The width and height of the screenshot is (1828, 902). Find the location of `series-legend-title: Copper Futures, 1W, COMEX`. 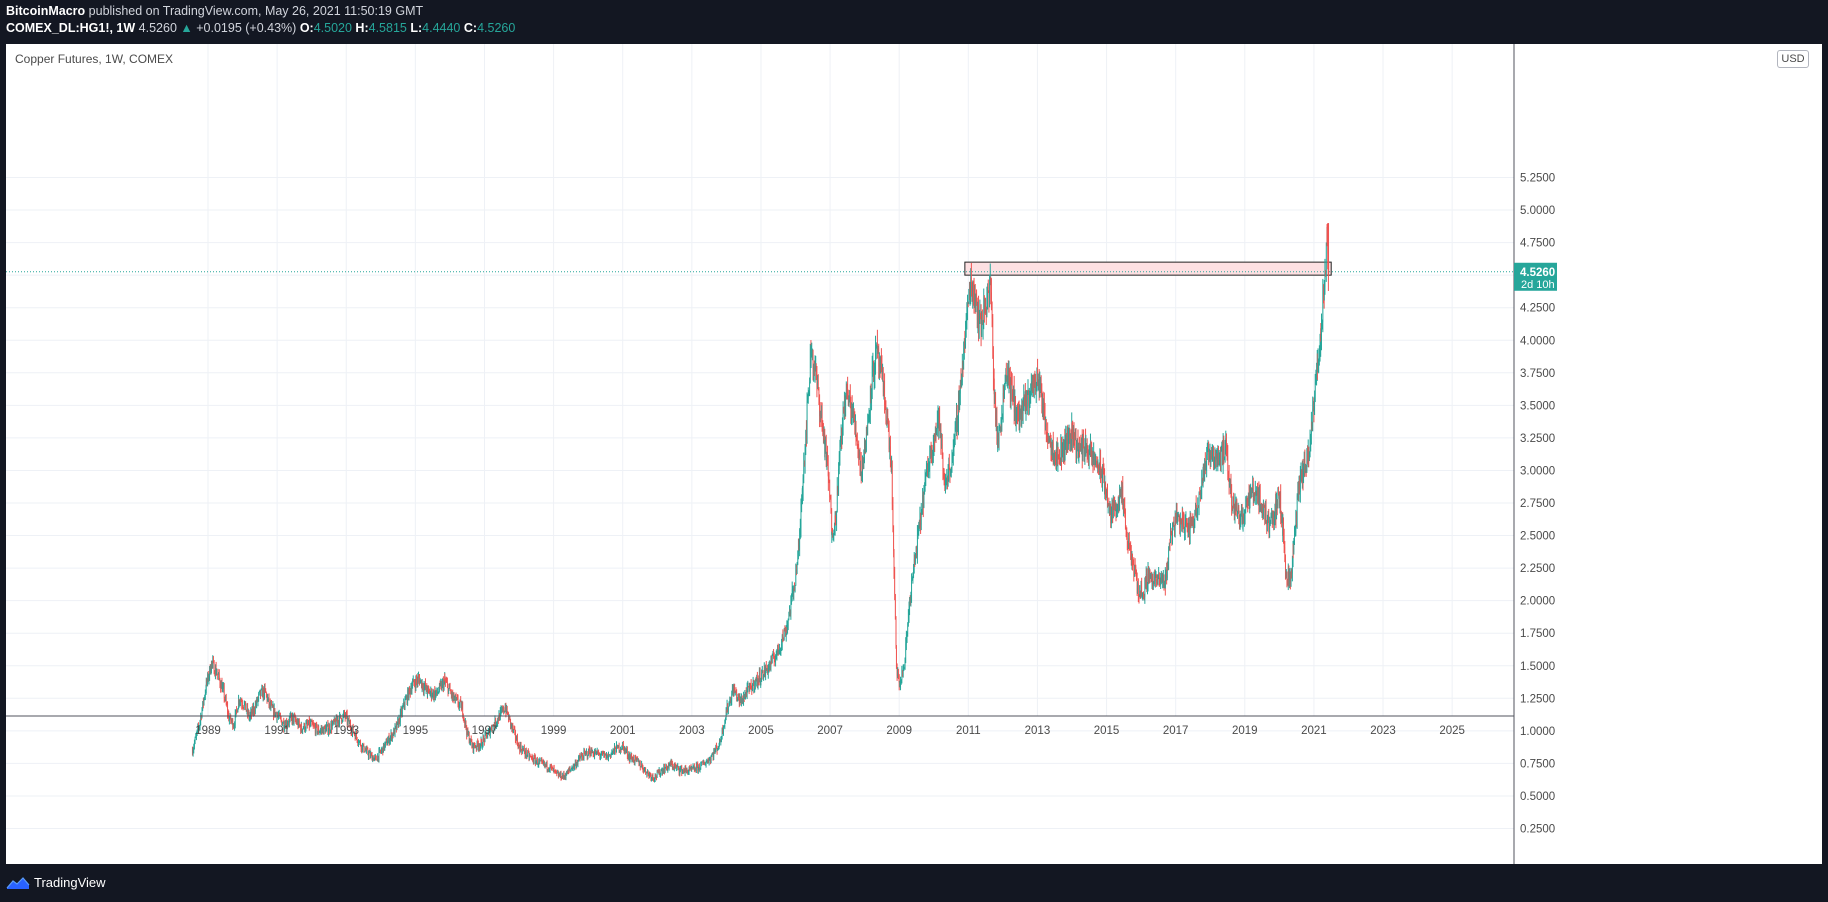

series-legend-title: Copper Futures, 1W, COMEX is located at coordinates (94, 59).